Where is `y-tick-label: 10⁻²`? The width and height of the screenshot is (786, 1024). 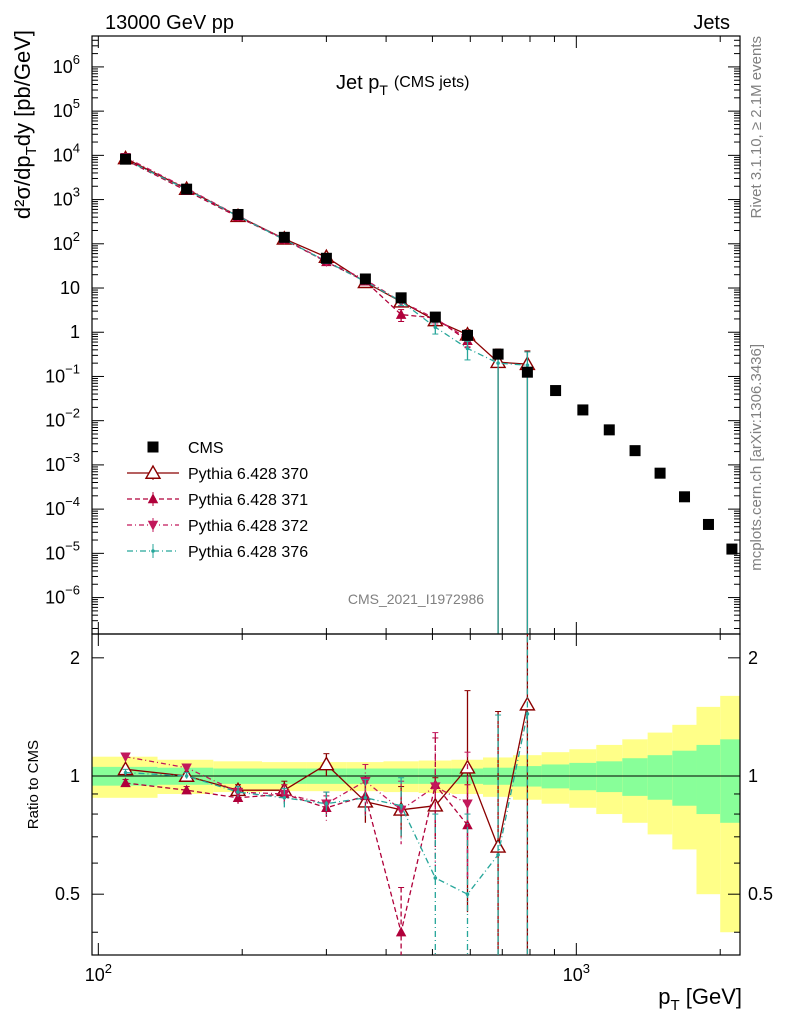 y-tick-label: 10⁻² is located at coordinates (62, 418).